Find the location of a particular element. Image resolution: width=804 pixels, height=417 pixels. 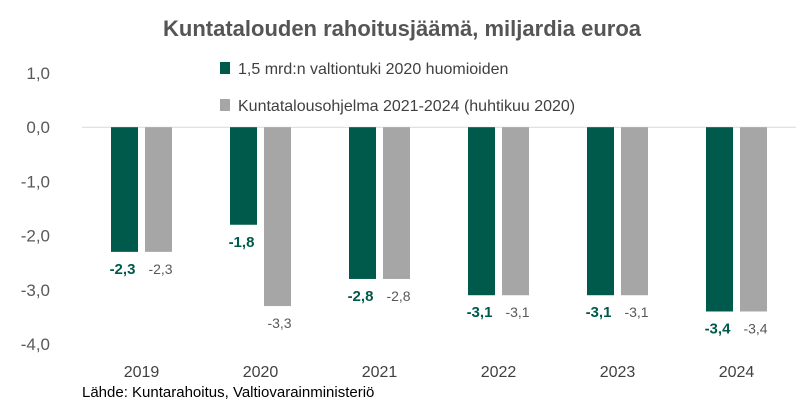

data-label-series-1: -2,3 is located at coordinates (123, 269).